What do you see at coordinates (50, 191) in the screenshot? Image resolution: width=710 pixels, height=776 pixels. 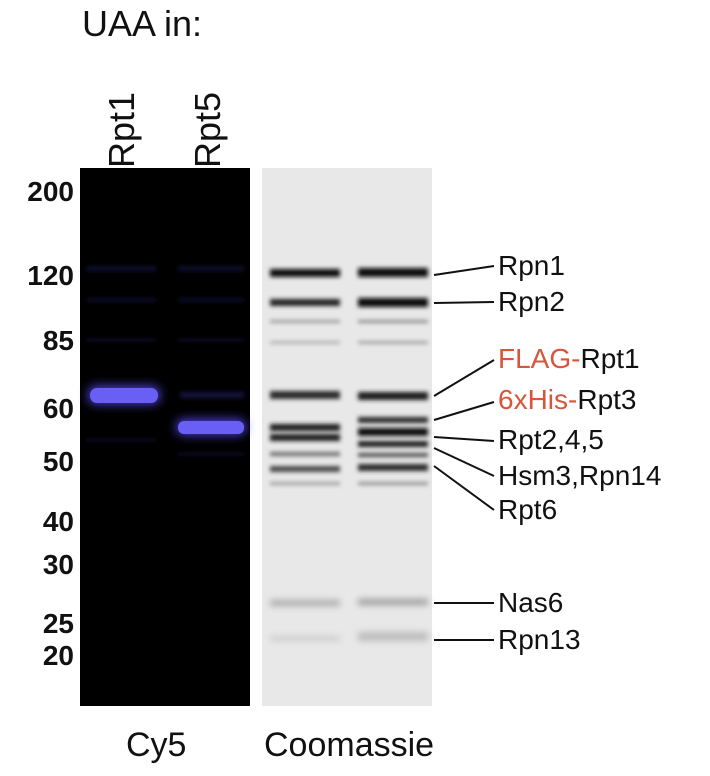 I see `mw-marker: 200` at bounding box center [50, 191].